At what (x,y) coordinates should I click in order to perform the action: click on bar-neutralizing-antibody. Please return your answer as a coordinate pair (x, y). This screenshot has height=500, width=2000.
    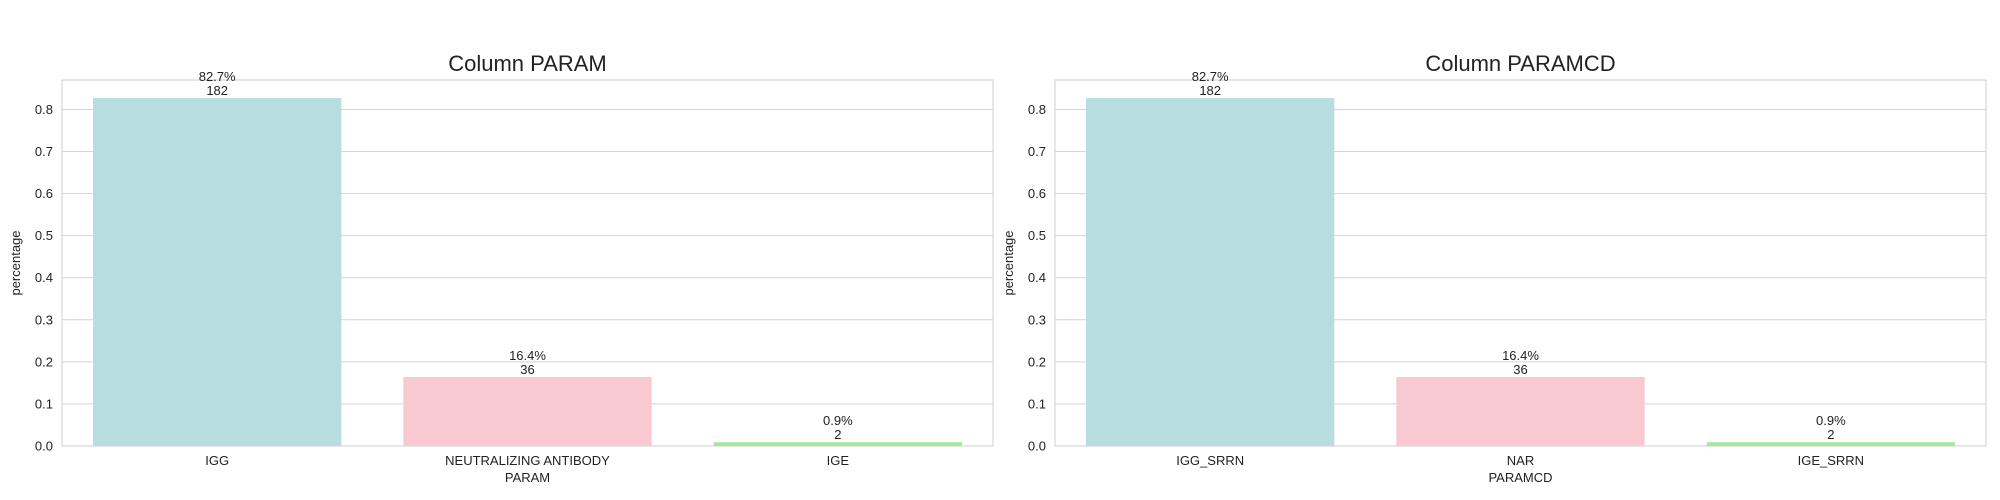
    Looking at the image, I should click on (527, 411).